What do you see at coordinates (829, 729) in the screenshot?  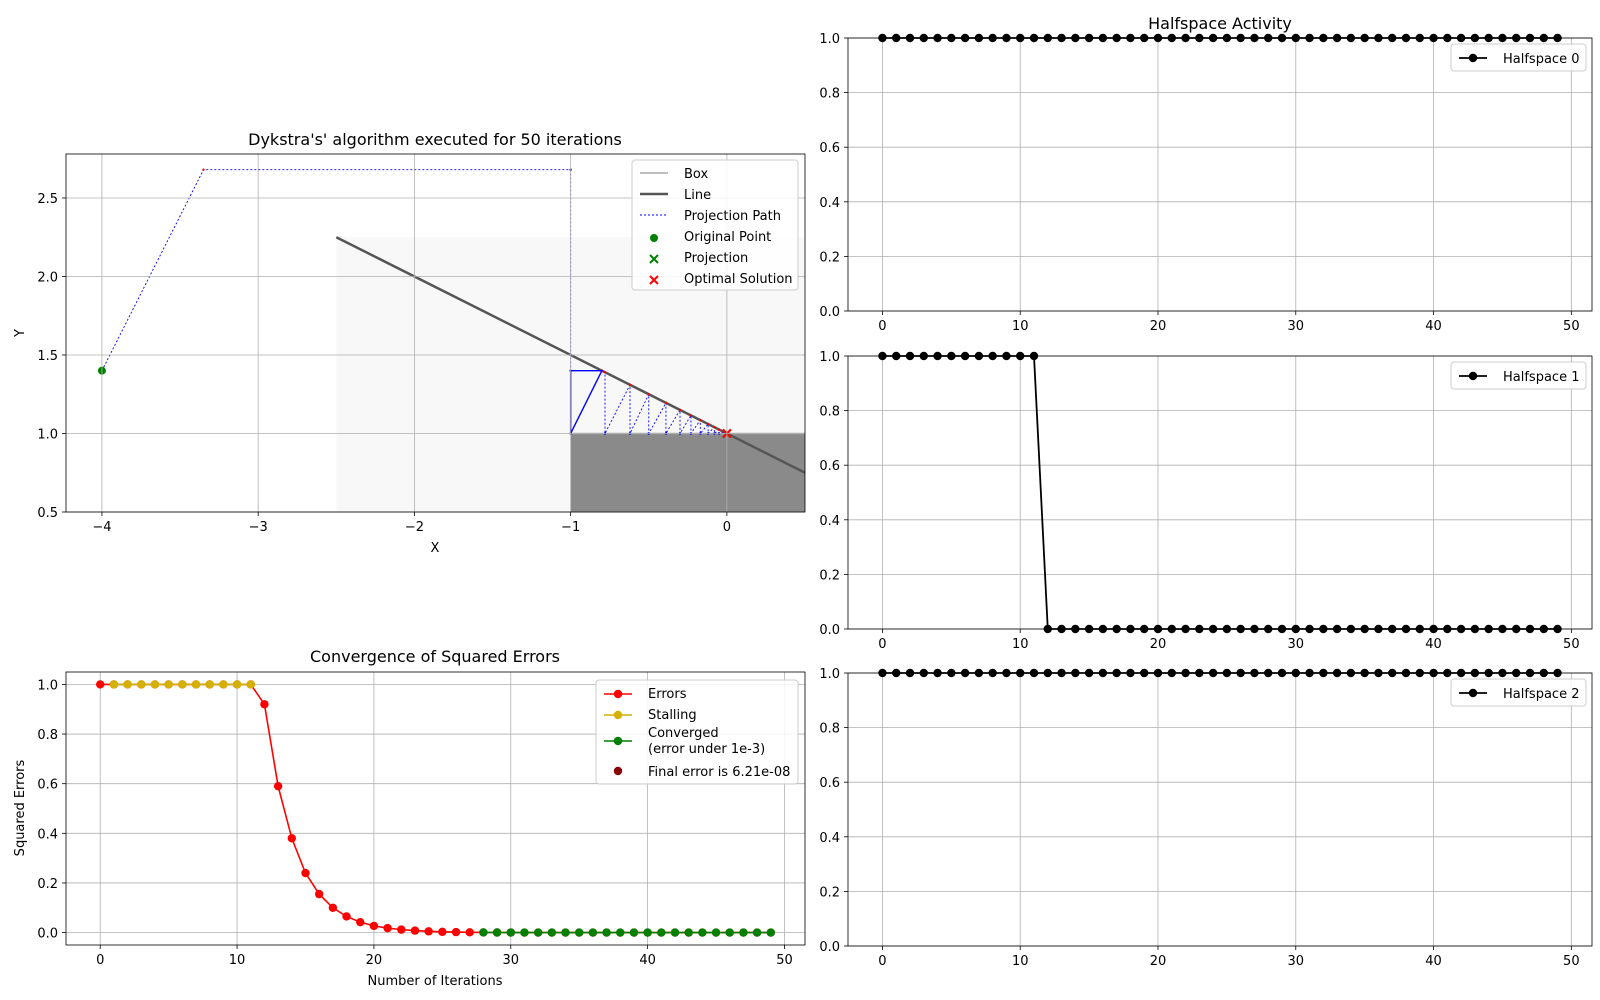 I see `halfspace-2-y-tick-label: 0.8` at bounding box center [829, 729].